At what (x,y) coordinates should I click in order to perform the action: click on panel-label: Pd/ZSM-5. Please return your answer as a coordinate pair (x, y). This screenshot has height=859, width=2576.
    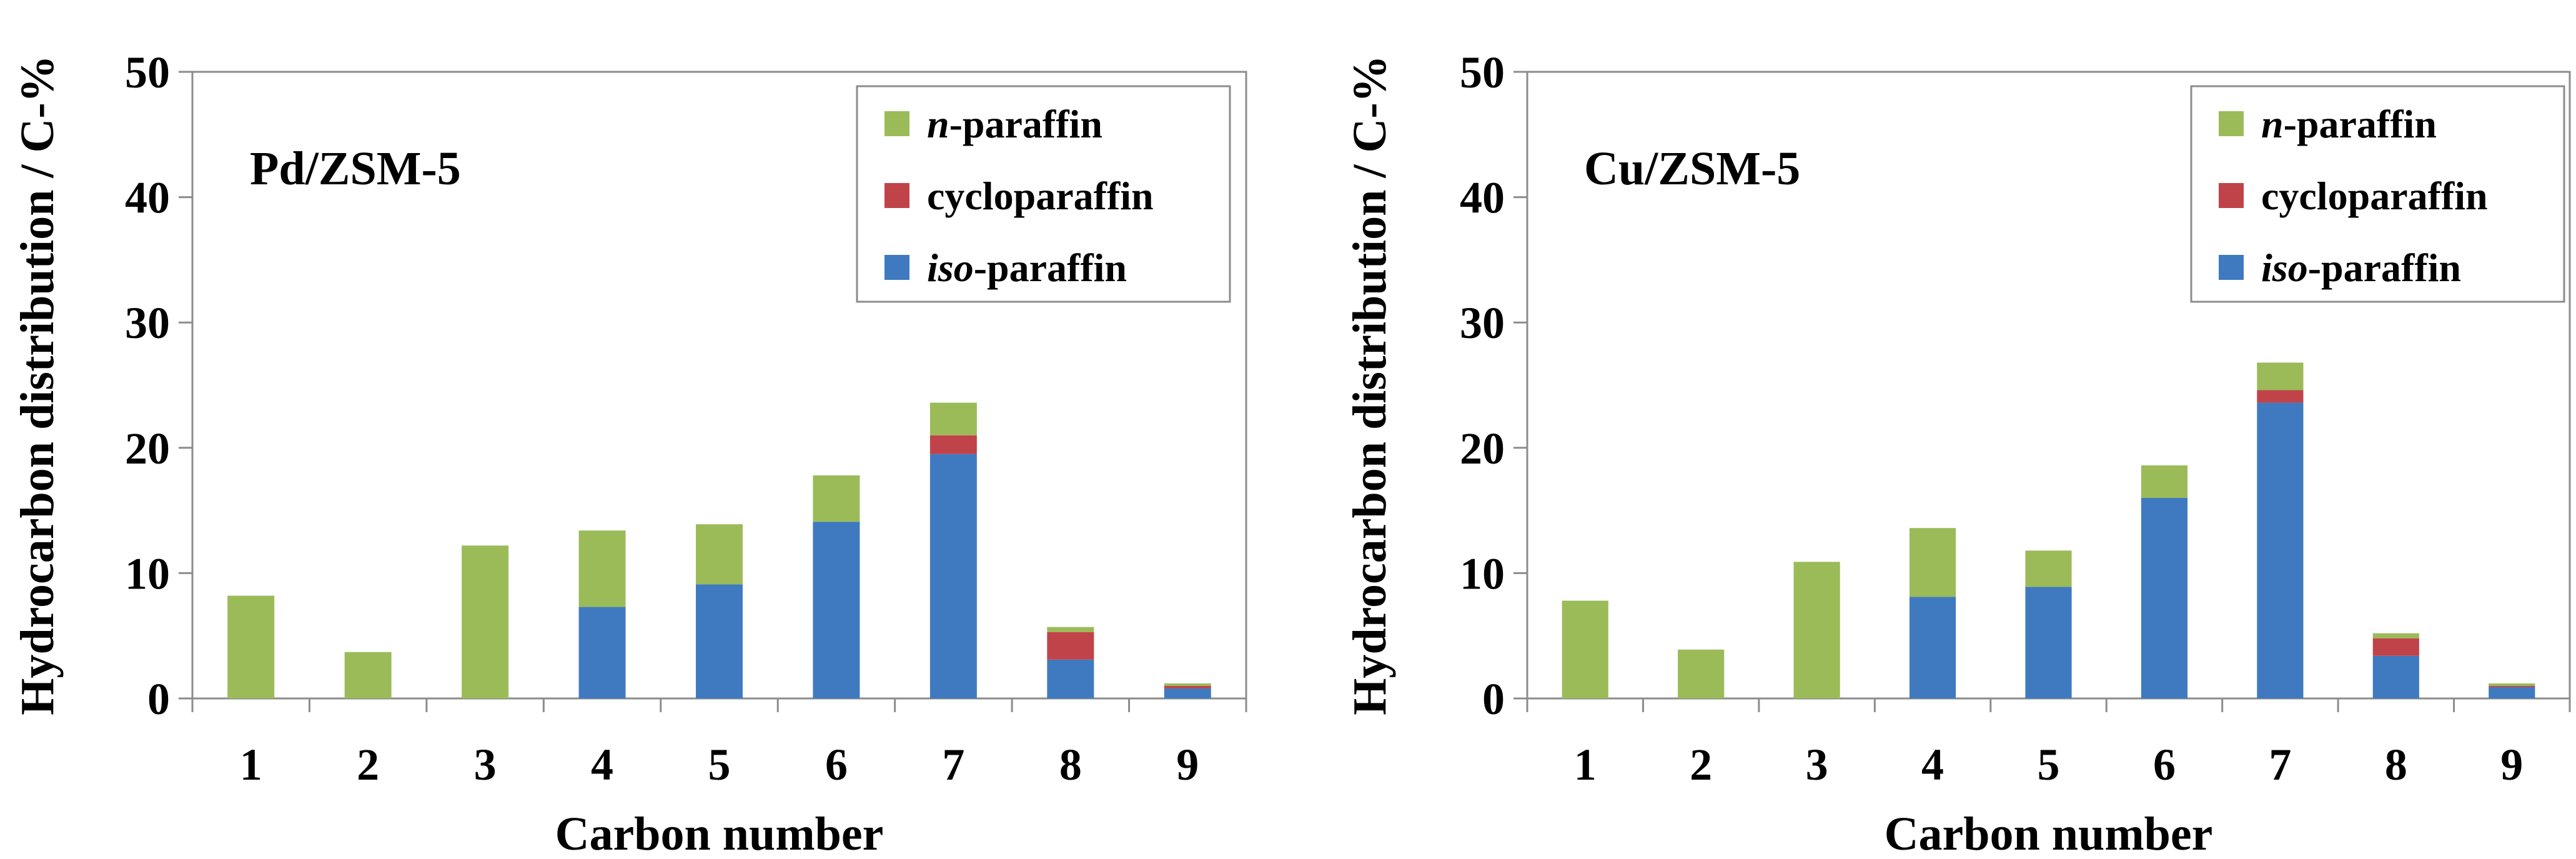
    Looking at the image, I should click on (355, 168).